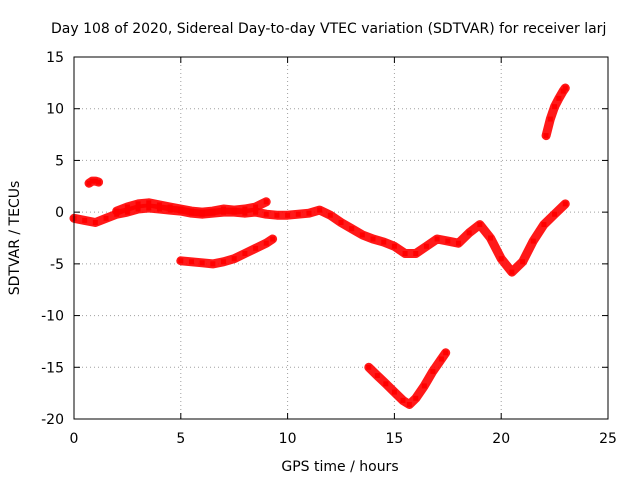  I want to click on y-tick-label: -5, so click(57, 265).